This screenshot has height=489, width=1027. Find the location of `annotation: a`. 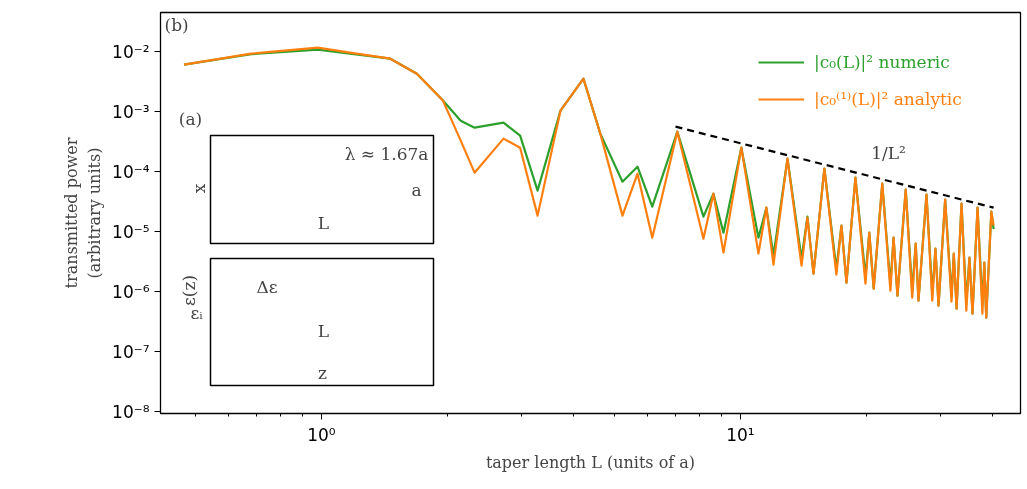

annotation: a is located at coordinates (416, 189).